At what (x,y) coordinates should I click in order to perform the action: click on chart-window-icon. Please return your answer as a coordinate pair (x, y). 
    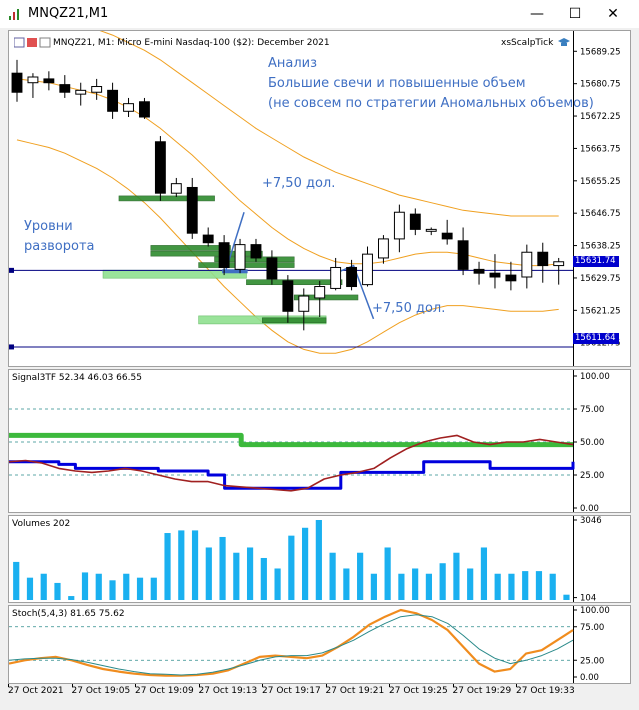
    Looking at the image, I should click on (14, 14).